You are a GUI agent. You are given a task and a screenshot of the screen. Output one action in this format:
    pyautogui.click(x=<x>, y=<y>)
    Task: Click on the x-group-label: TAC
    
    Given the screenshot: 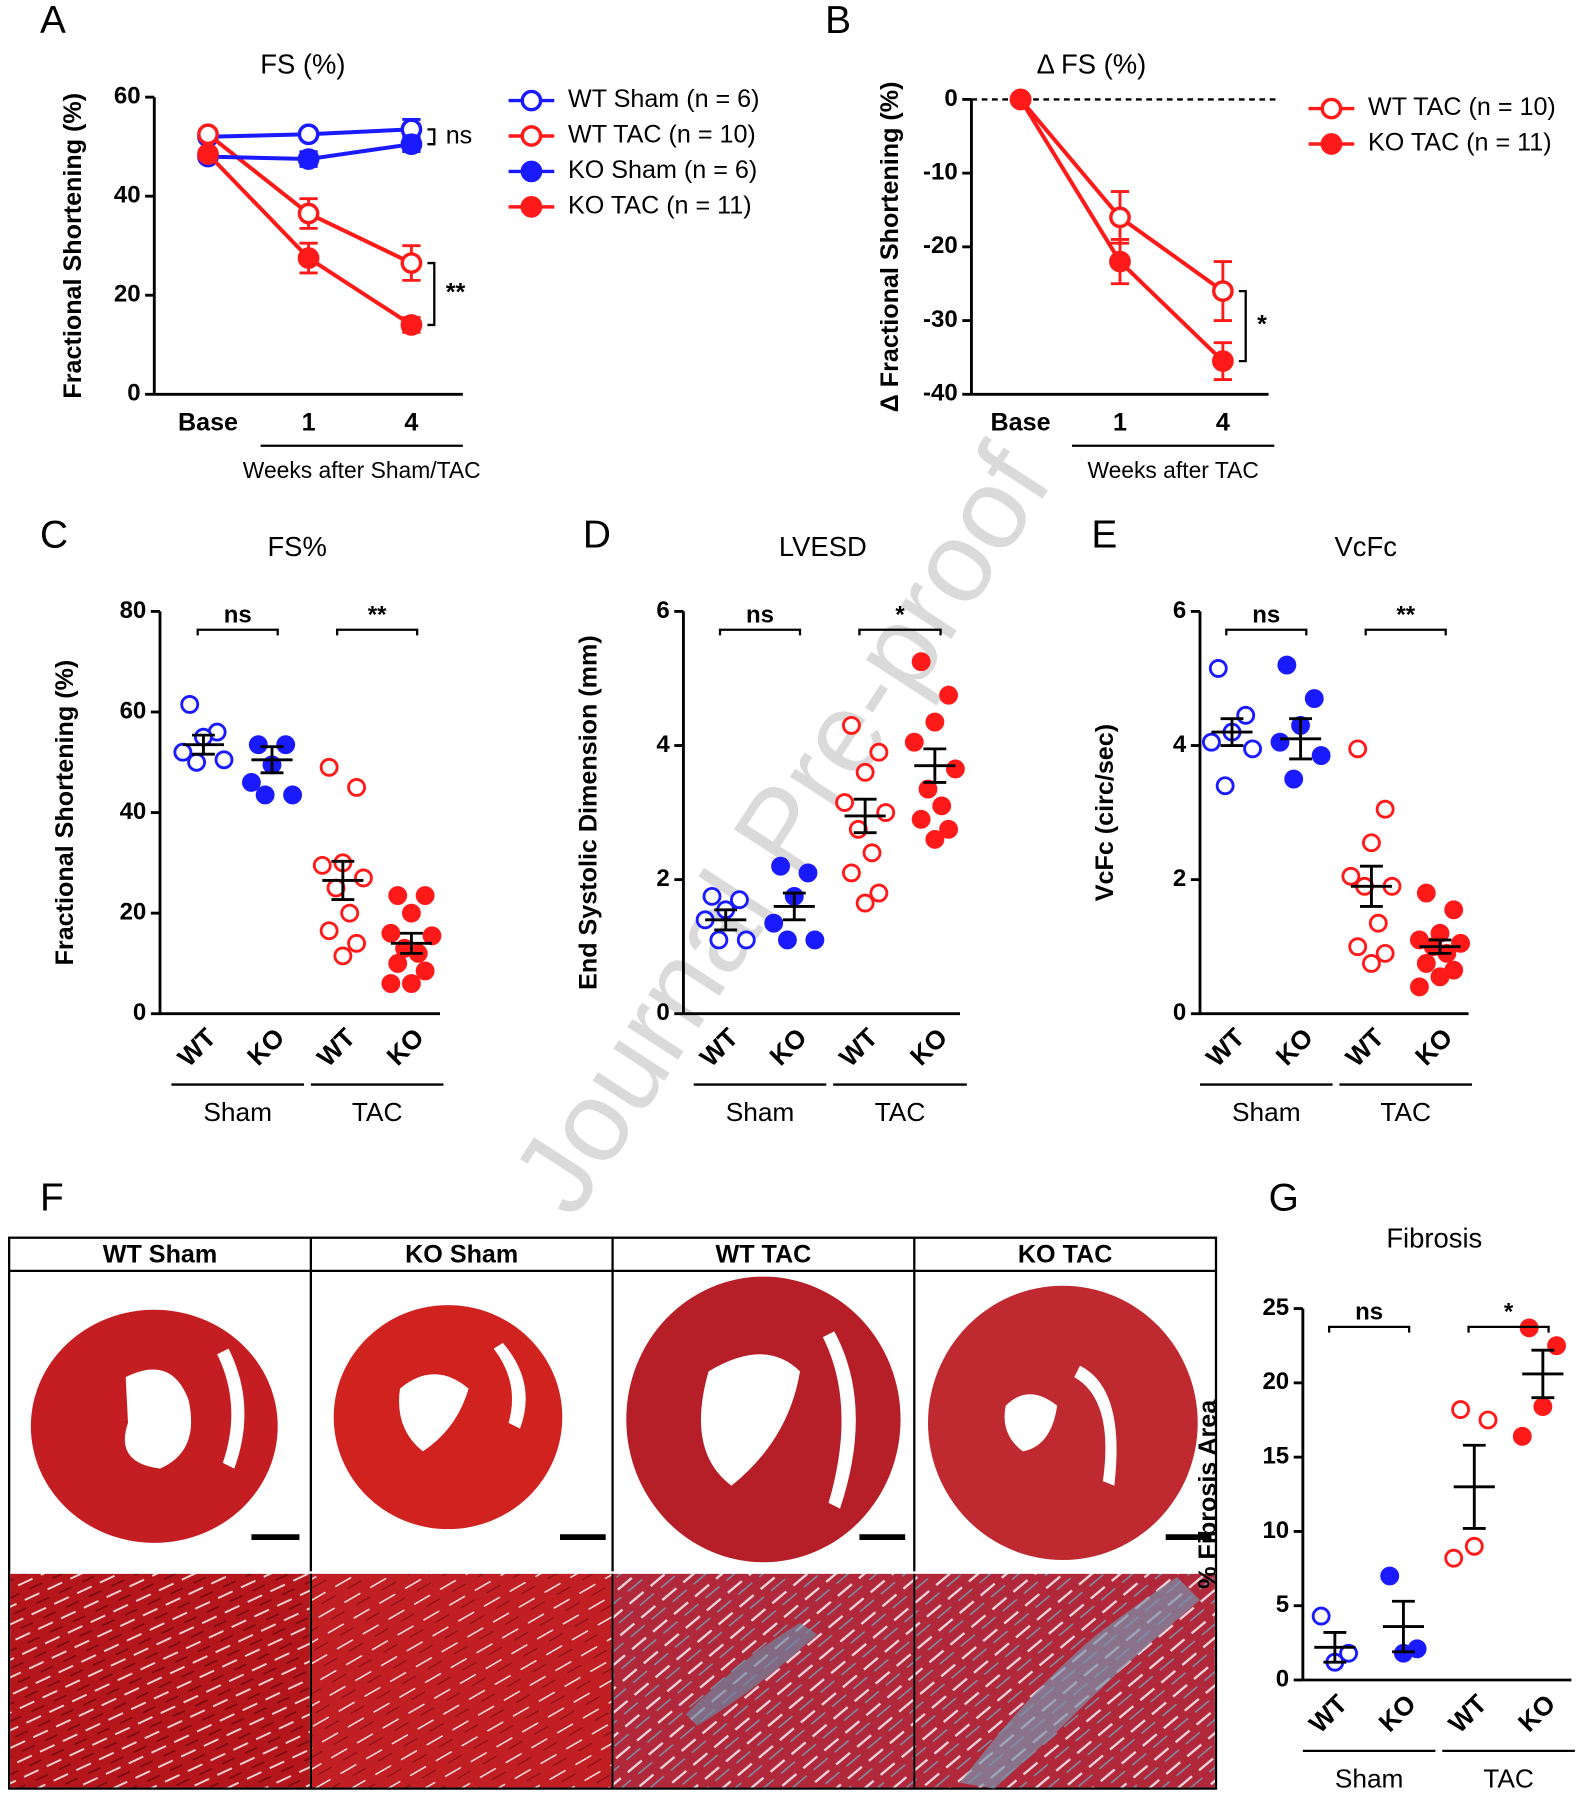 What is the action you would take?
    pyautogui.click(x=1405, y=1112)
    